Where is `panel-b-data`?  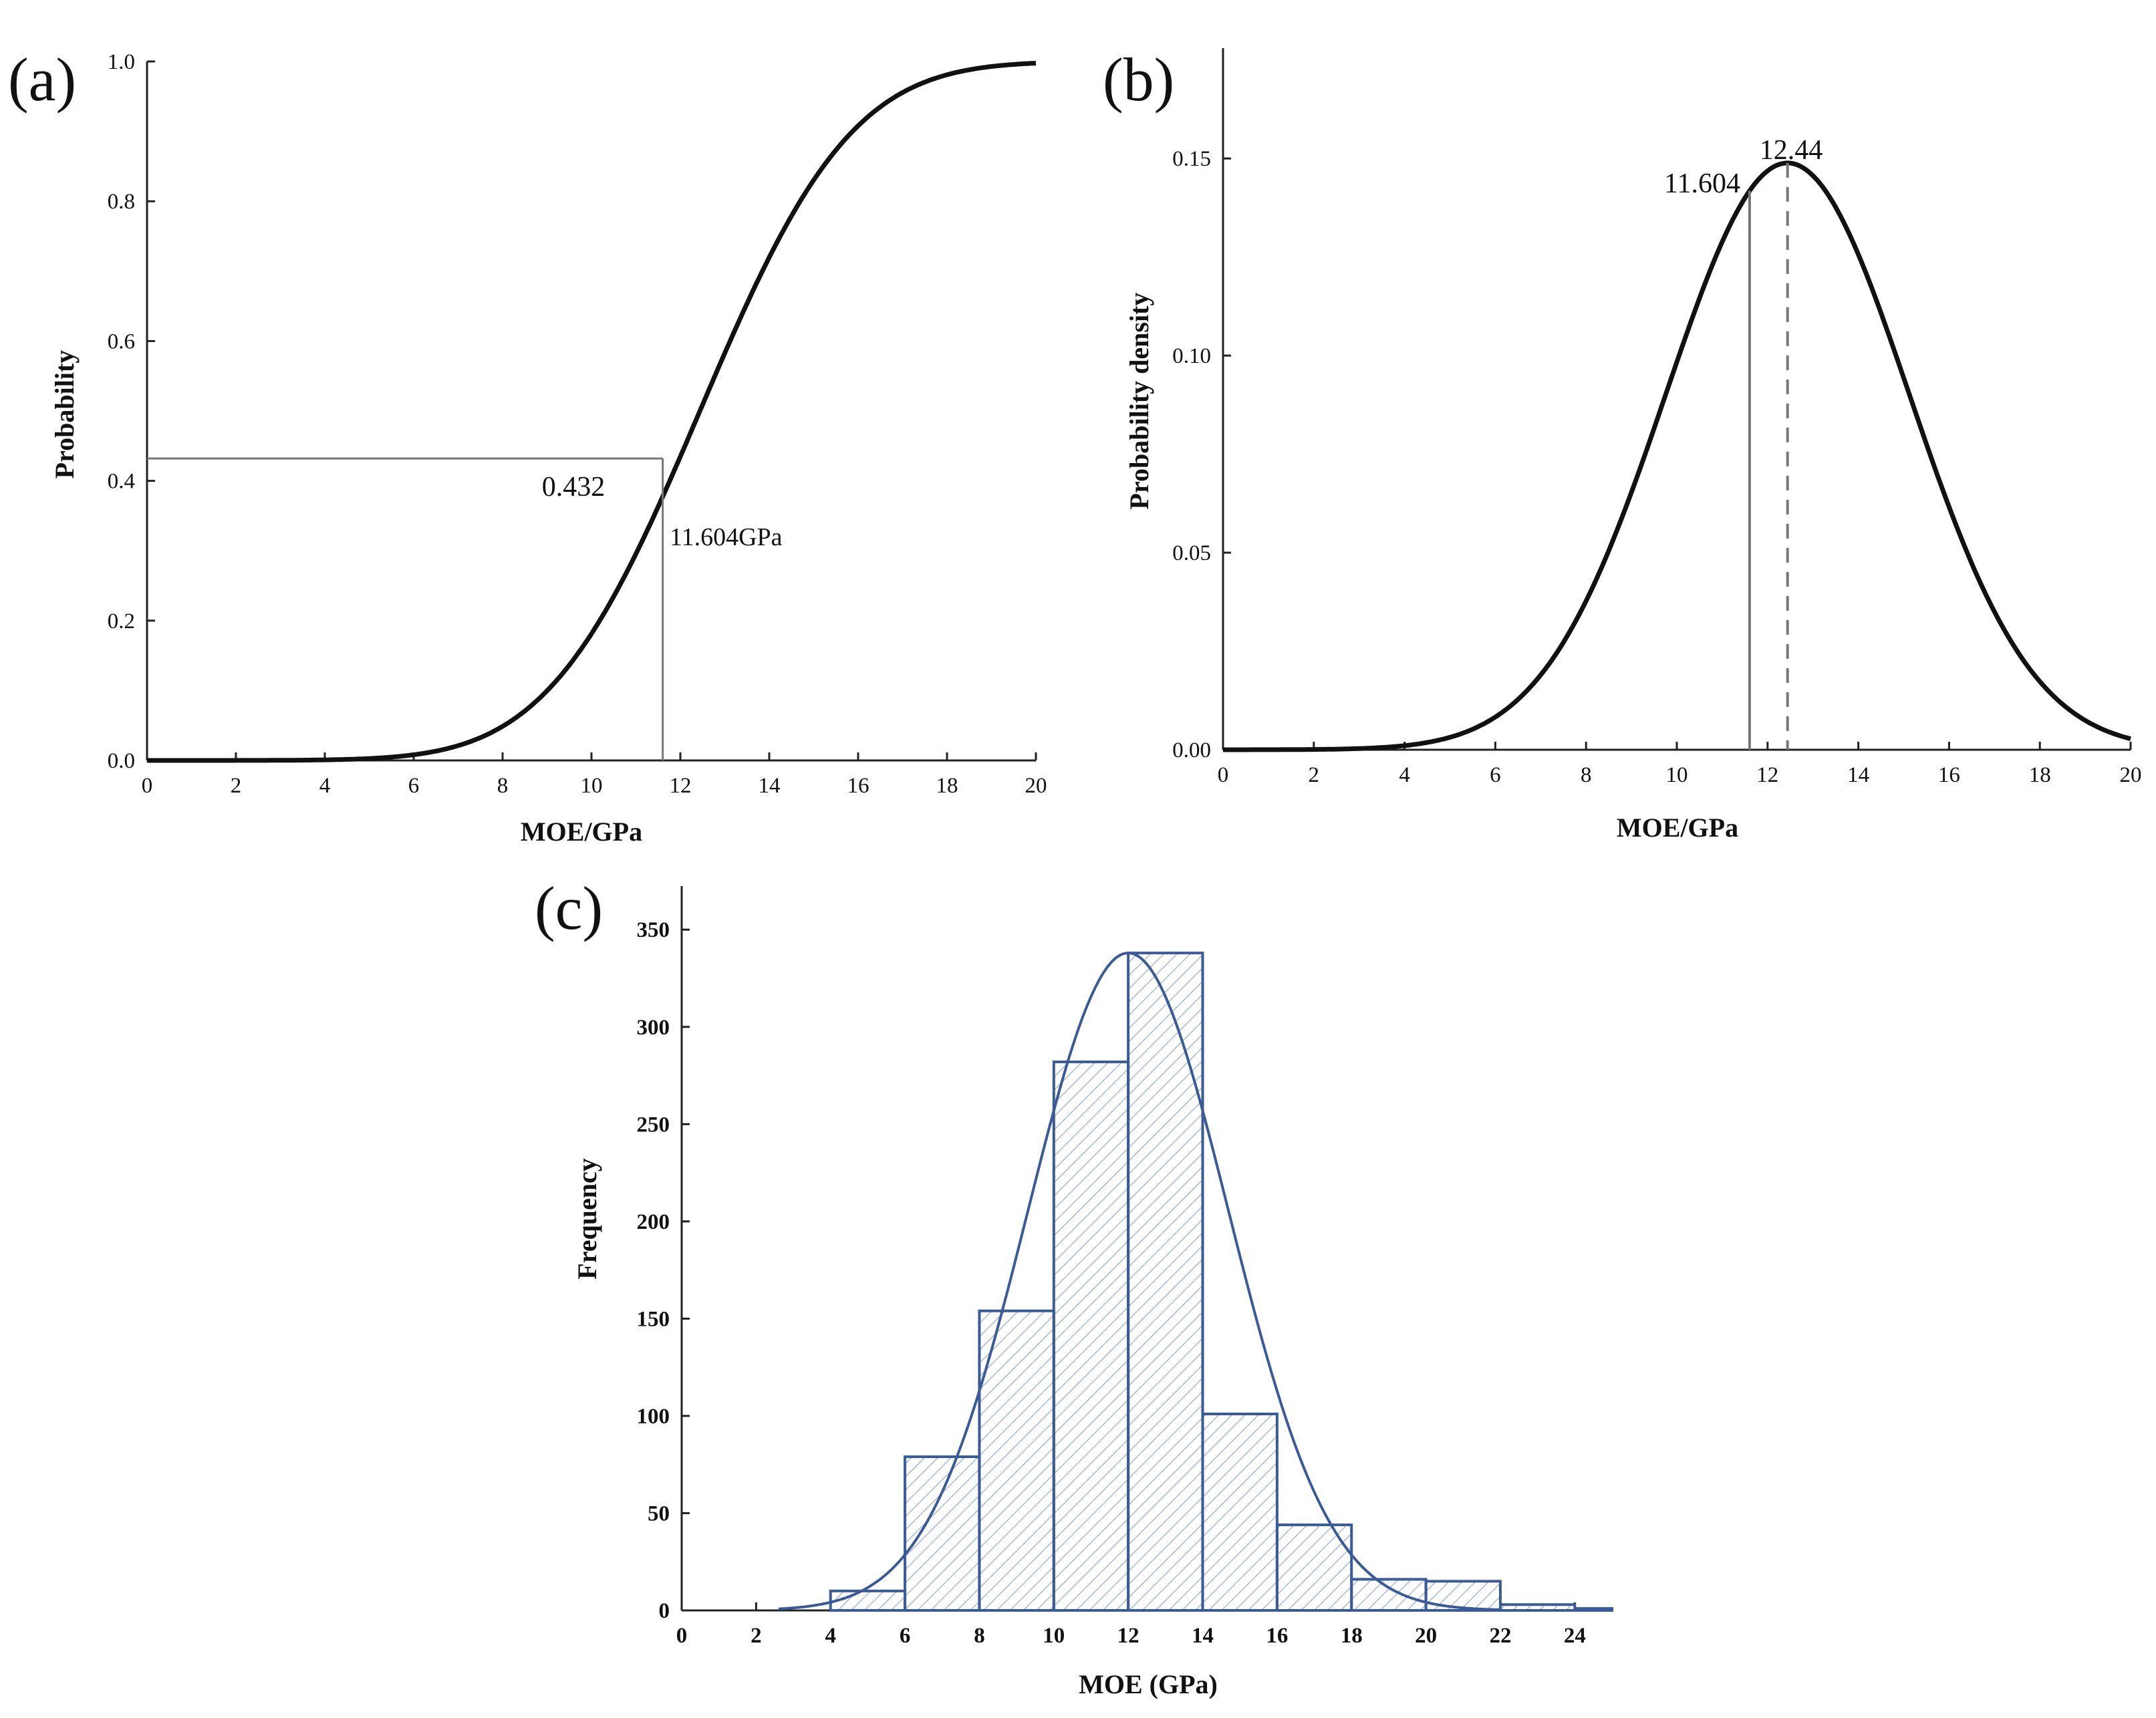 panel-b-data is located at coordinates (1677, 456).